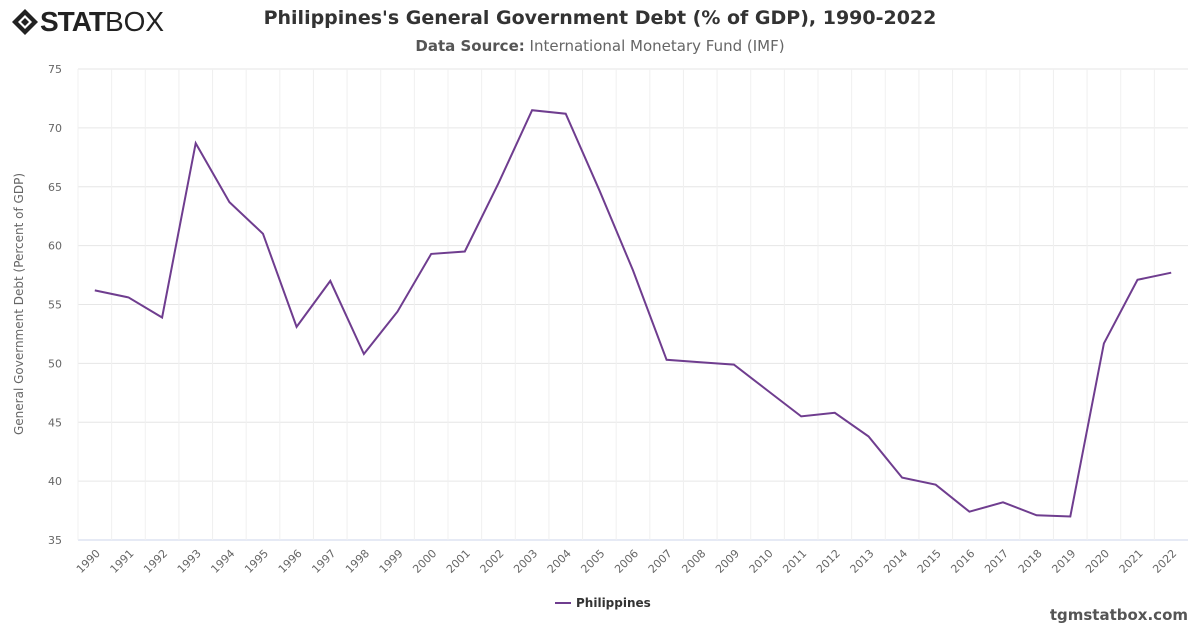  Describe the element at coordinates (323, 561) in the screenshot. I see `x-tick-label: 1997` at that location.